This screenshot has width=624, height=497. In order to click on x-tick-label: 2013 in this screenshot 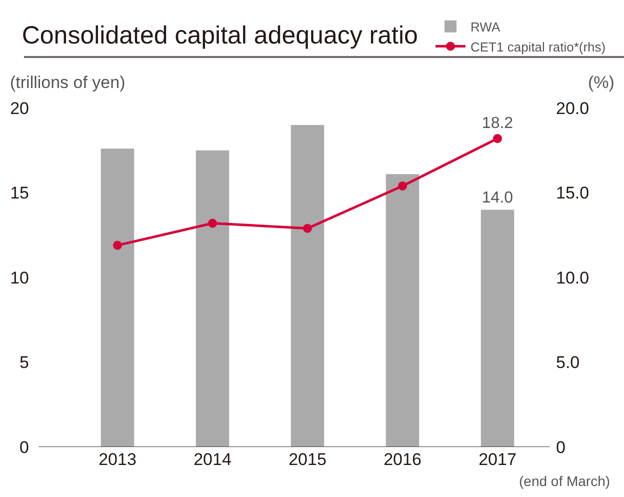, I will do `click(117, 459)`.